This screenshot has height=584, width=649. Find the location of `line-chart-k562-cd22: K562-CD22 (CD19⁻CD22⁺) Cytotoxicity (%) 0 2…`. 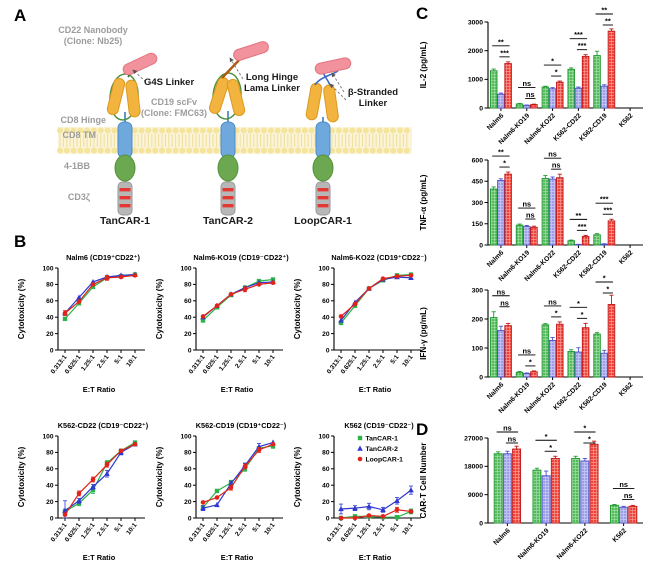

line-chart-k562-cd22: K562-CD22 (CD19⁻CD22⁺) Cytotoxicity (%) 0 2… is located at coordinates (83, 491).